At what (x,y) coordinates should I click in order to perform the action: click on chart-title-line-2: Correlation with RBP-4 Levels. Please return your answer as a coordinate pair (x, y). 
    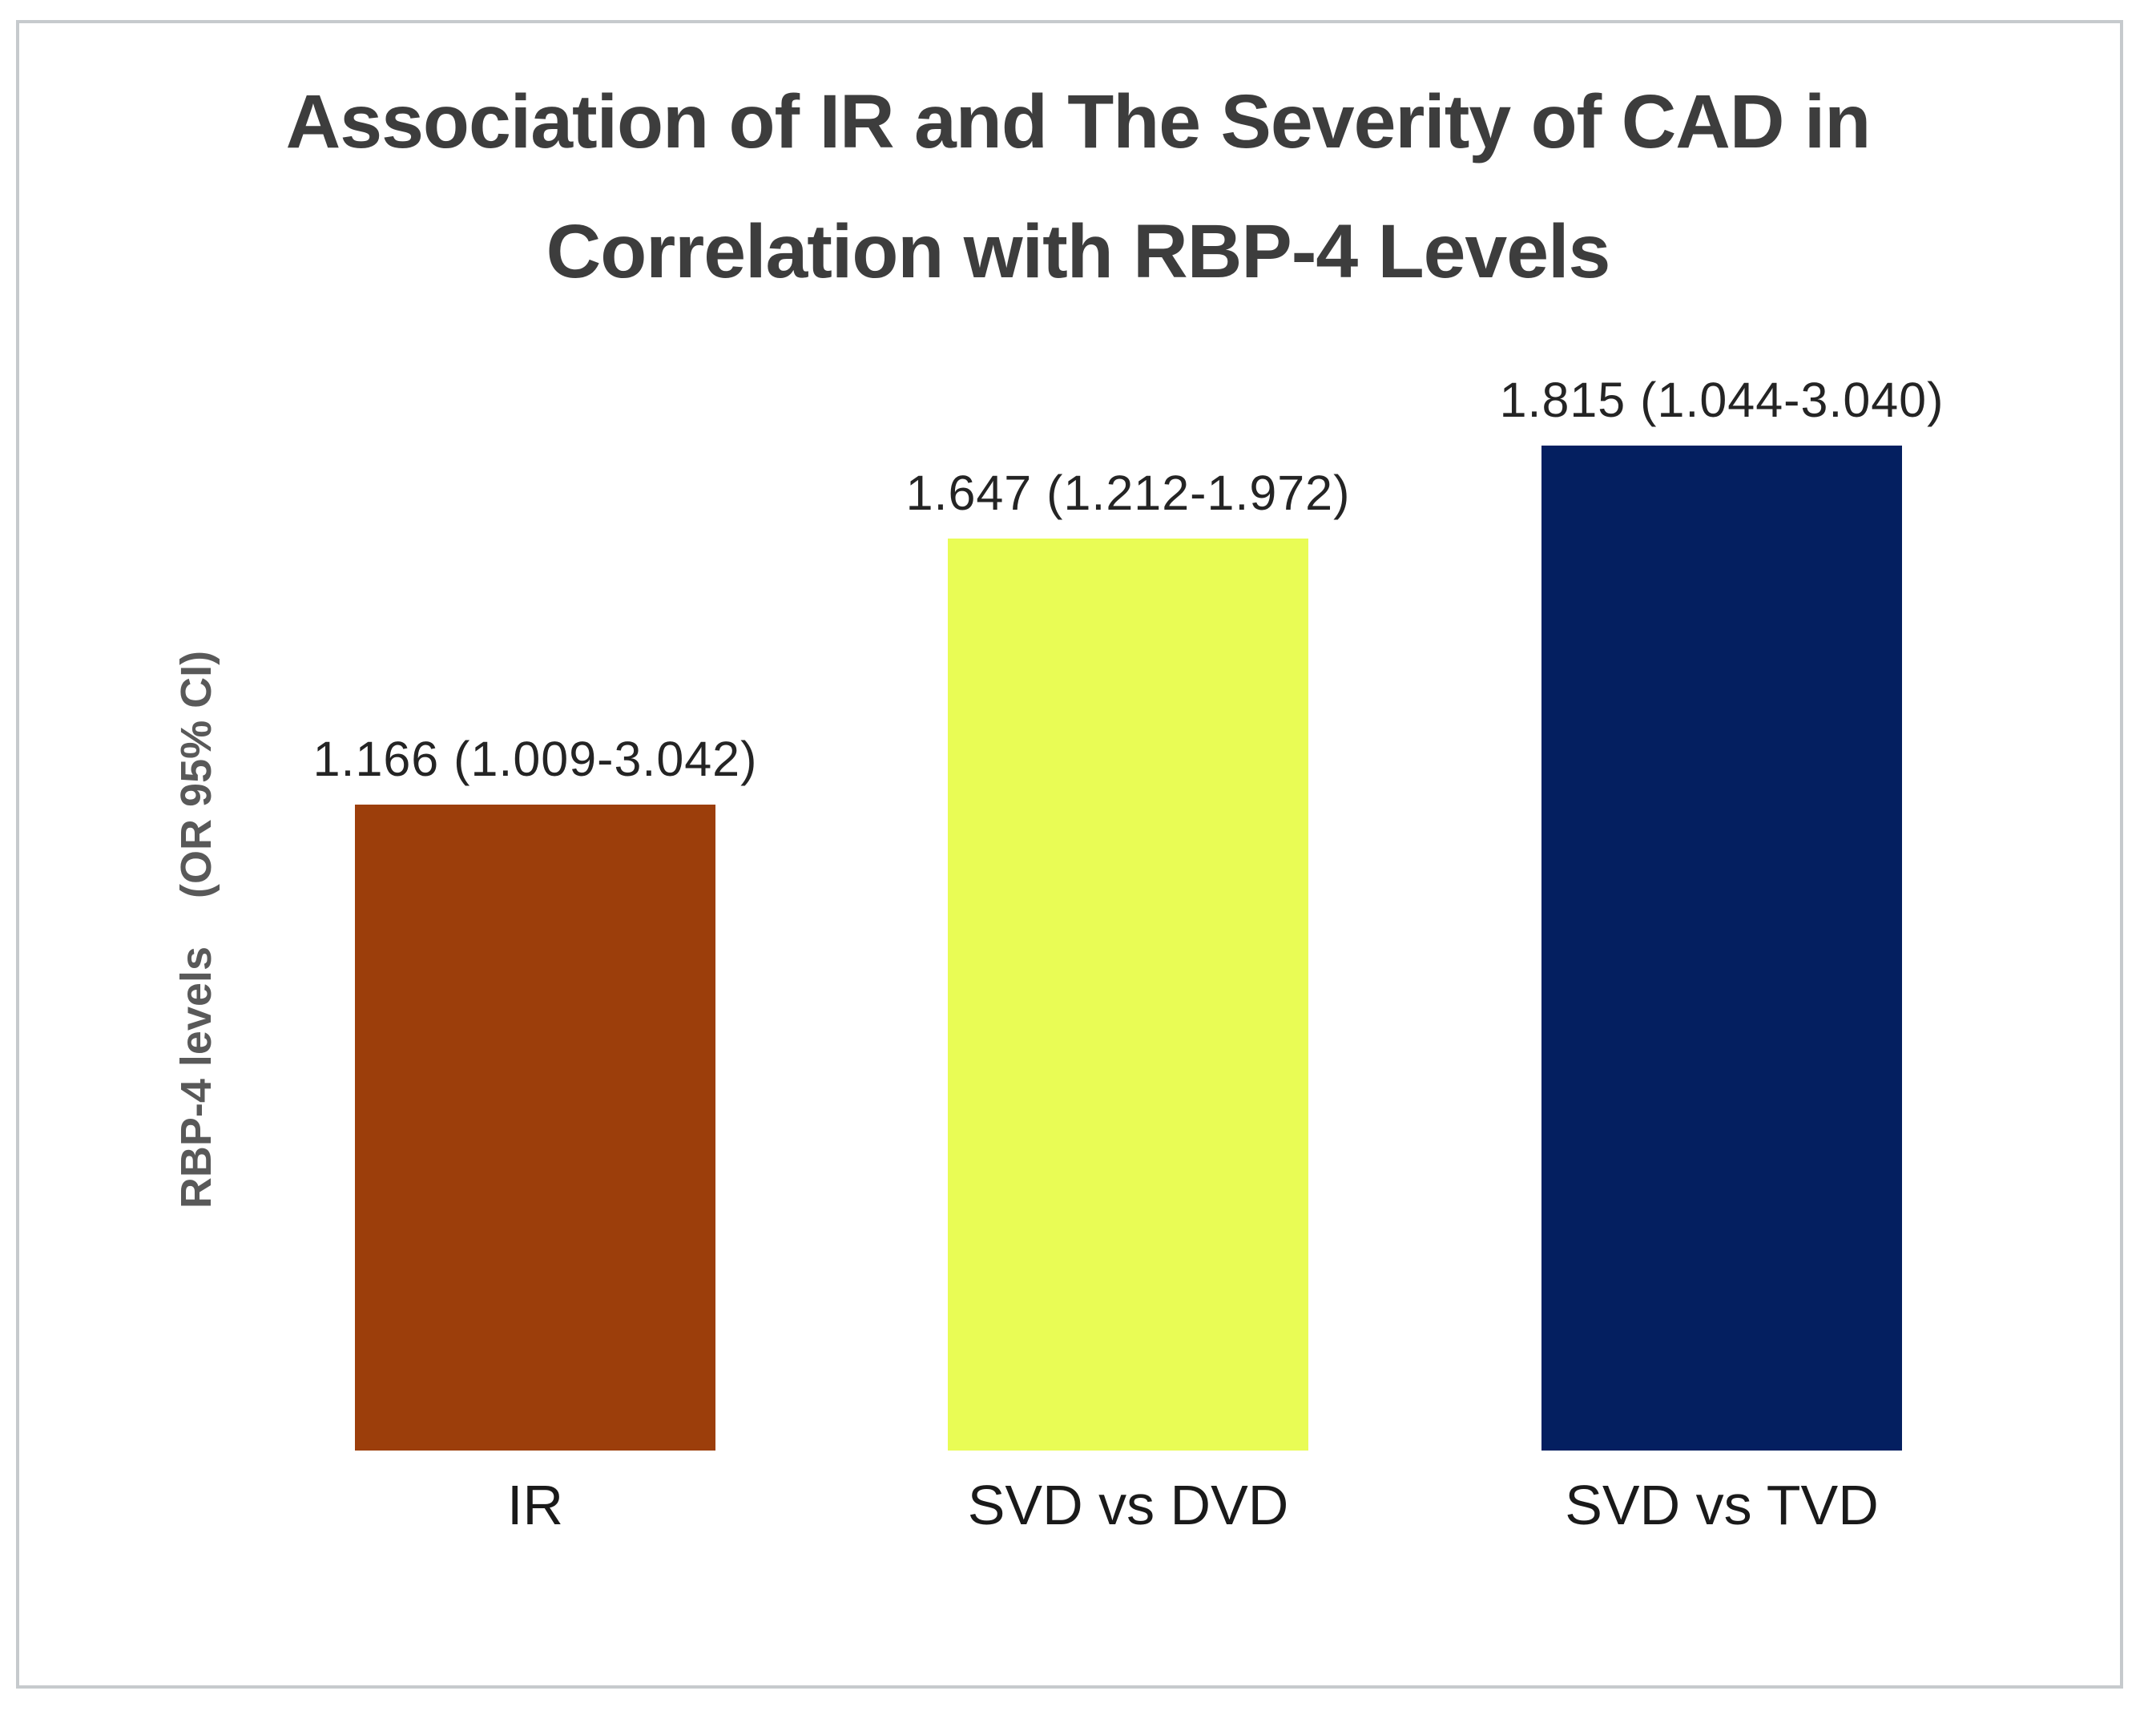
    Looking at the image, I should click on (1078, 251).